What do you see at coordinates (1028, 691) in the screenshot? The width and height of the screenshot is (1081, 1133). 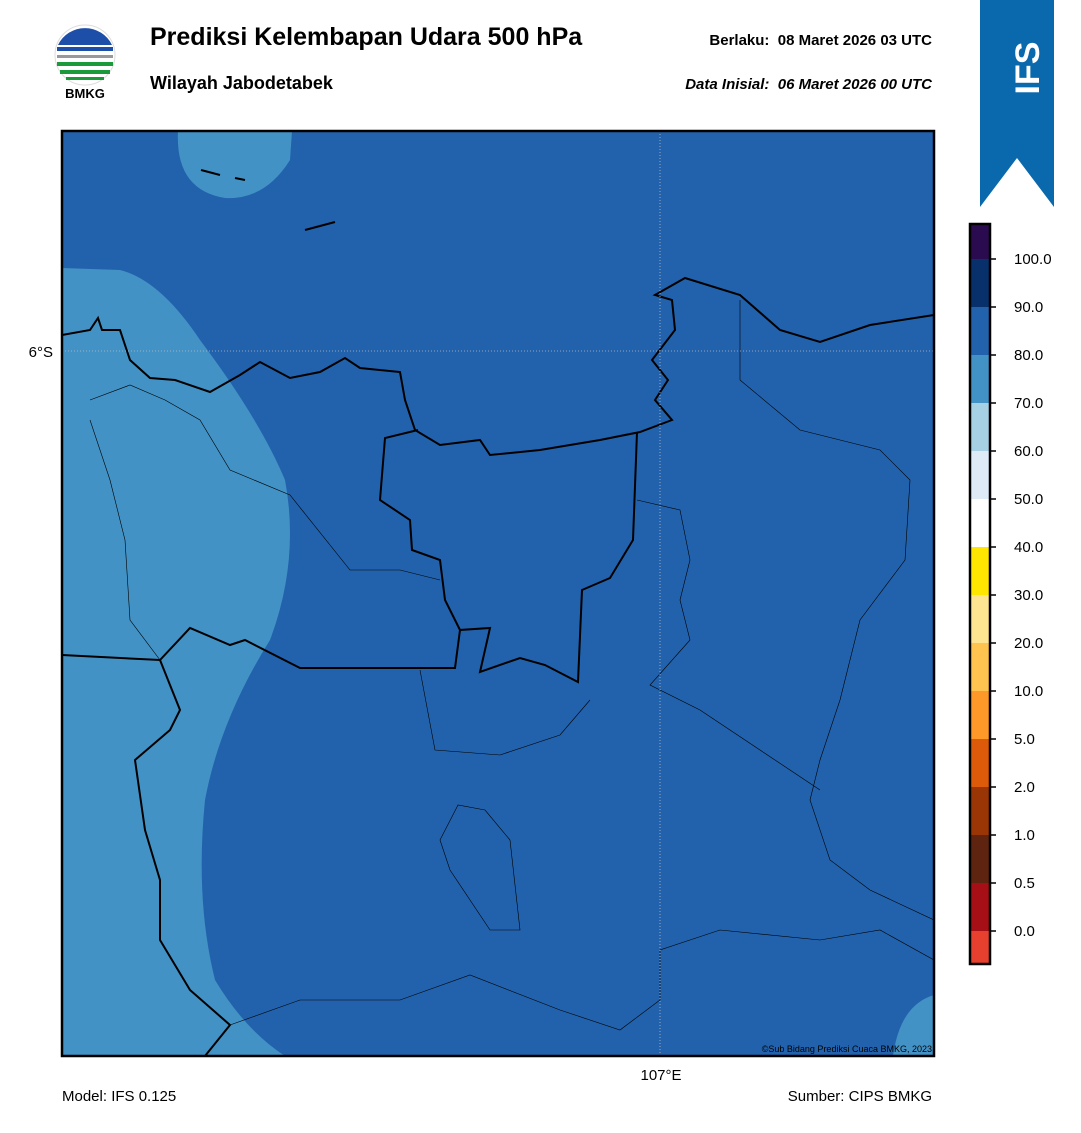 I see `colorbar-label: 10.0` at bounding box center [1028, 691].